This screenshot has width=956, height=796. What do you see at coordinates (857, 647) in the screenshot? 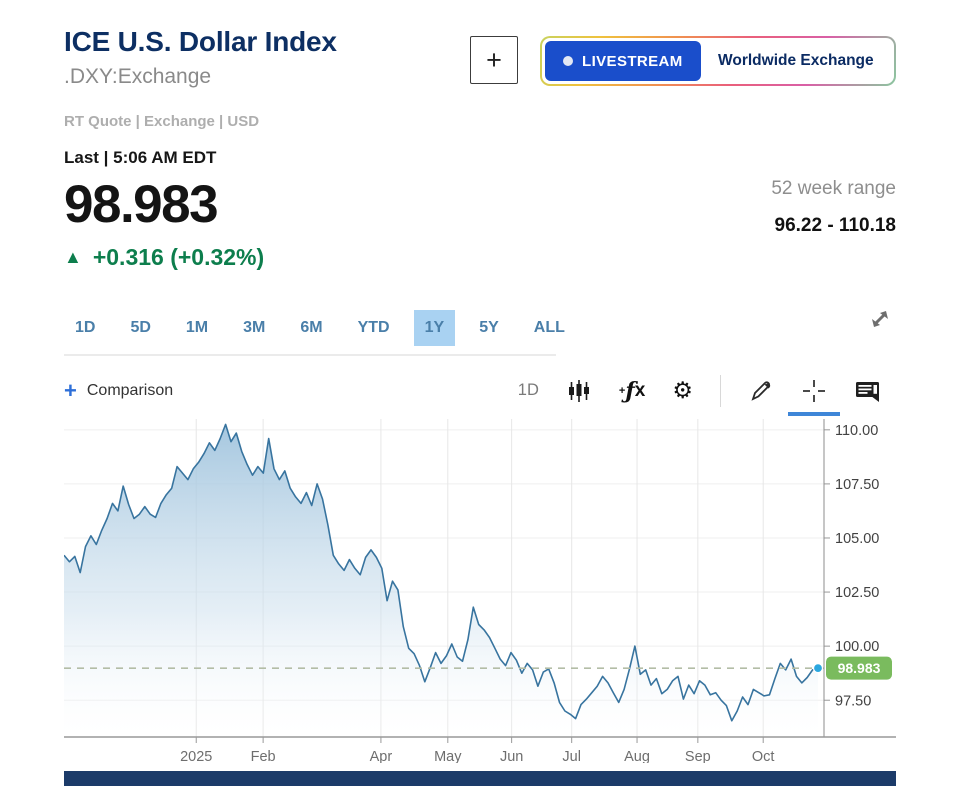
I see `svg-text: 100.00` at bounding box center [857, 647].